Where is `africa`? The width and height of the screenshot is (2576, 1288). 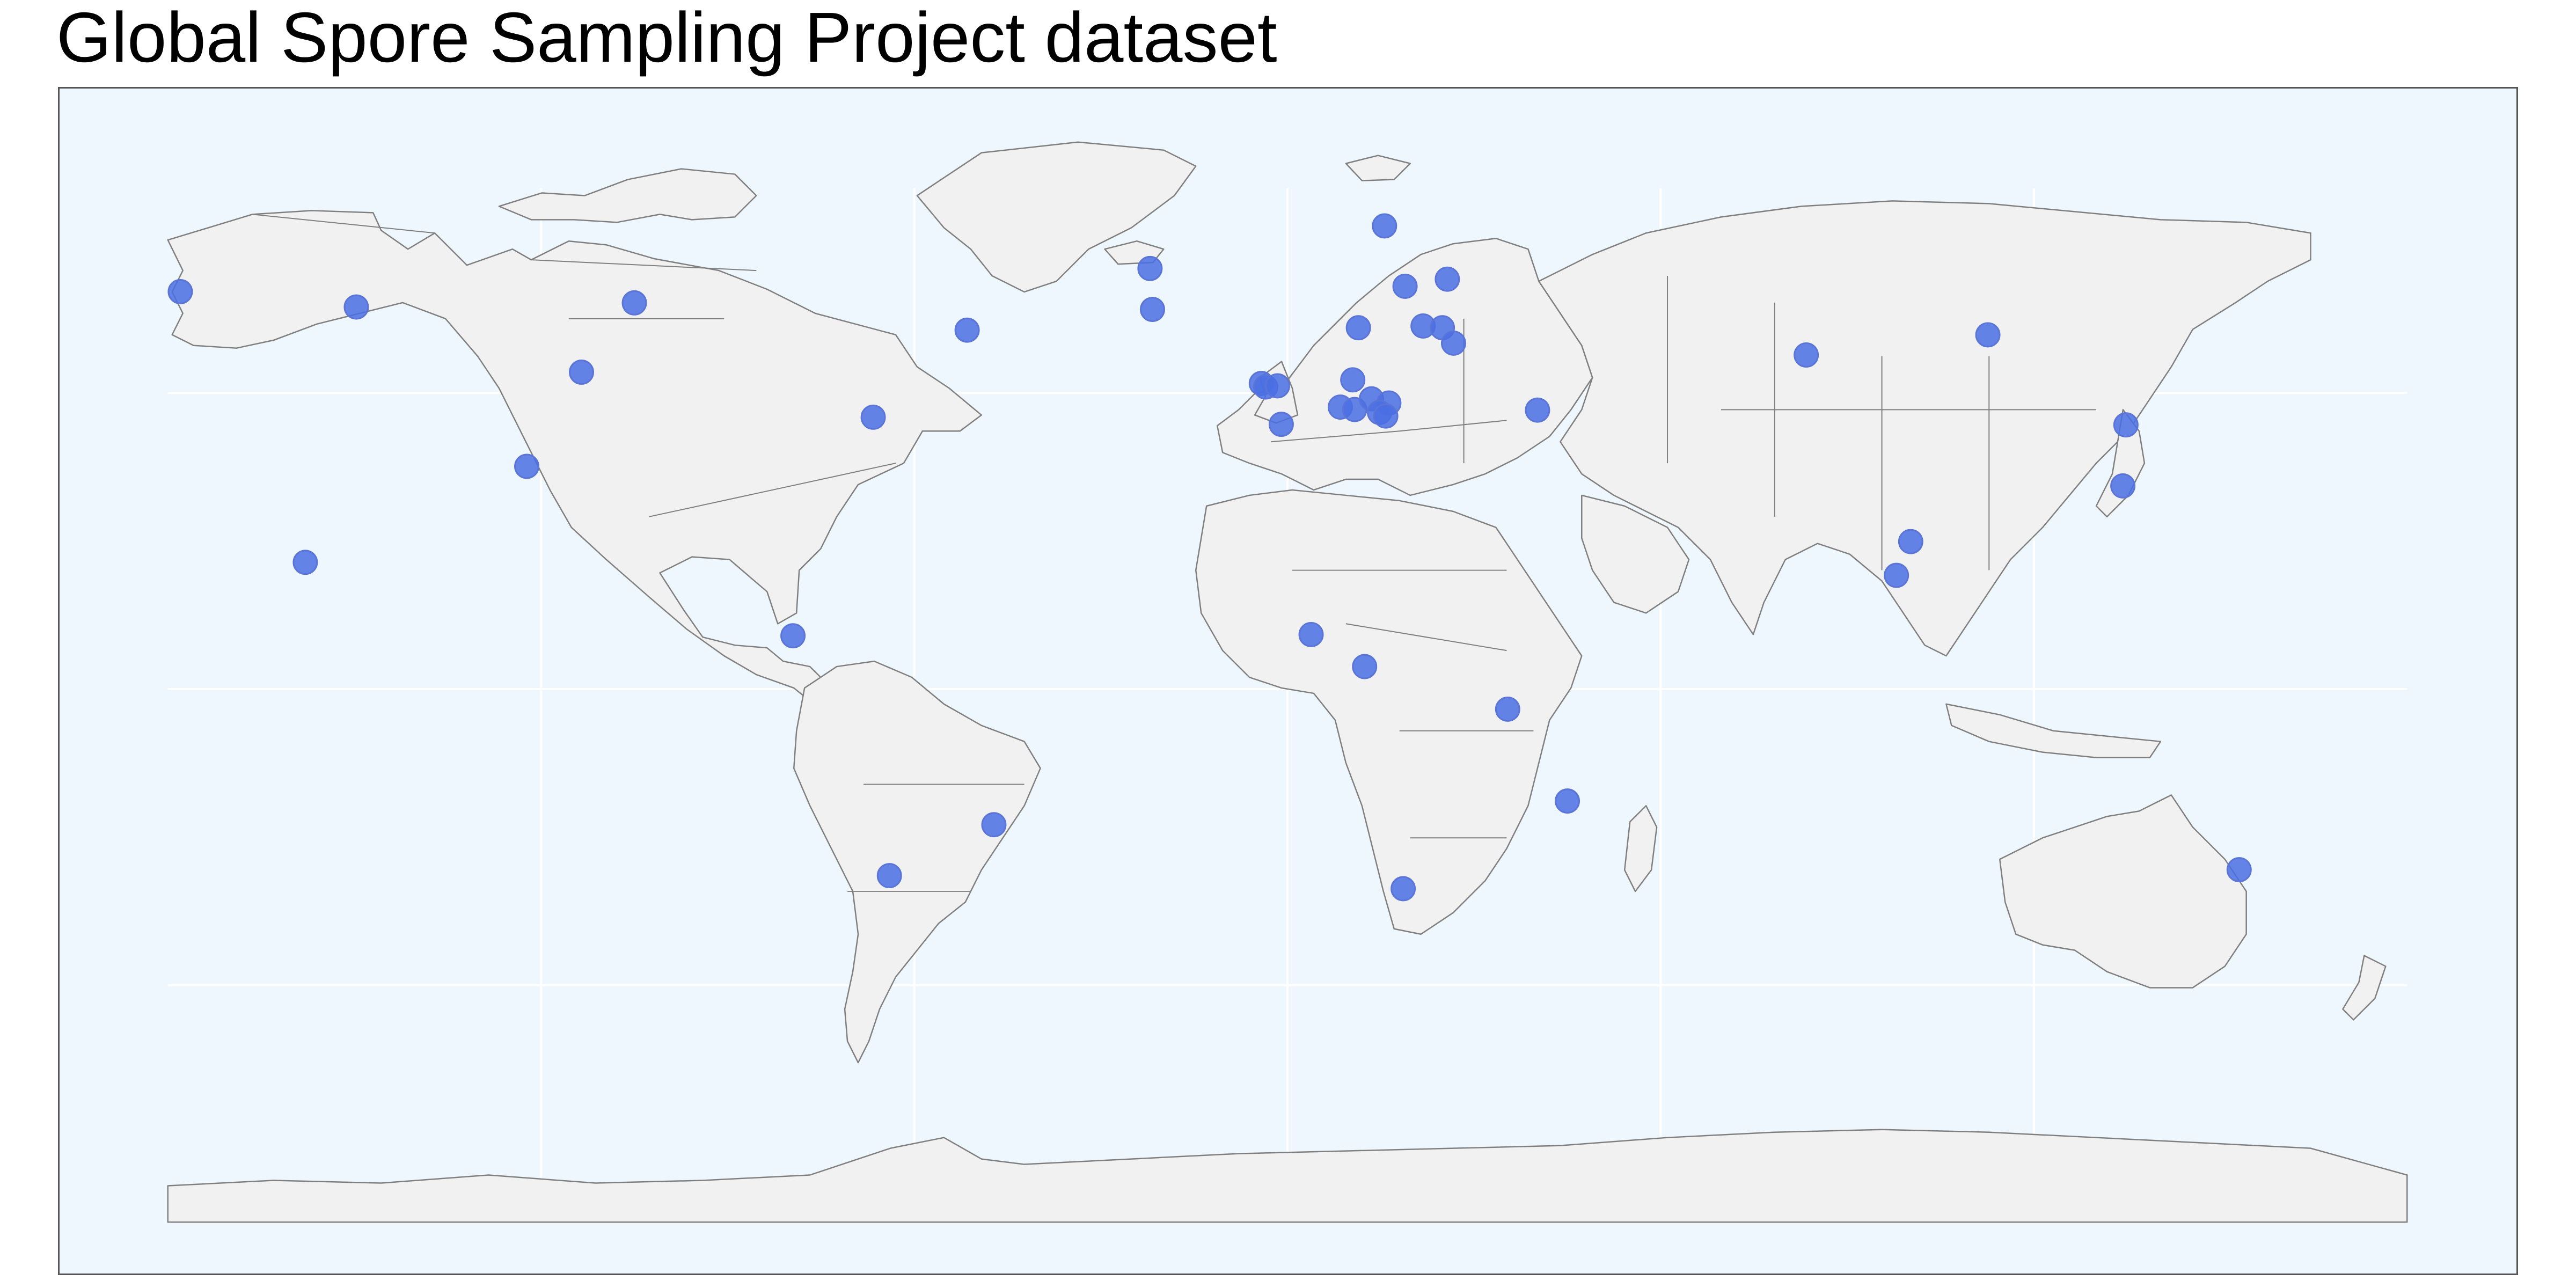 africa is located at coordinates (1389, 712).